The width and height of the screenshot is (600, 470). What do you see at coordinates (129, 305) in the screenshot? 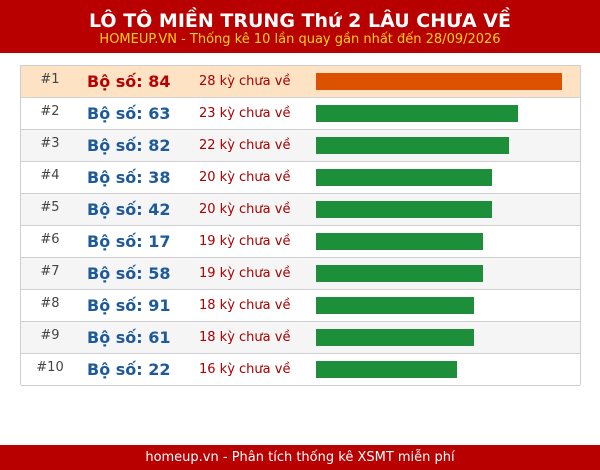
I see `number-label: Bộ số: 91` at bounding box center [129, 305].